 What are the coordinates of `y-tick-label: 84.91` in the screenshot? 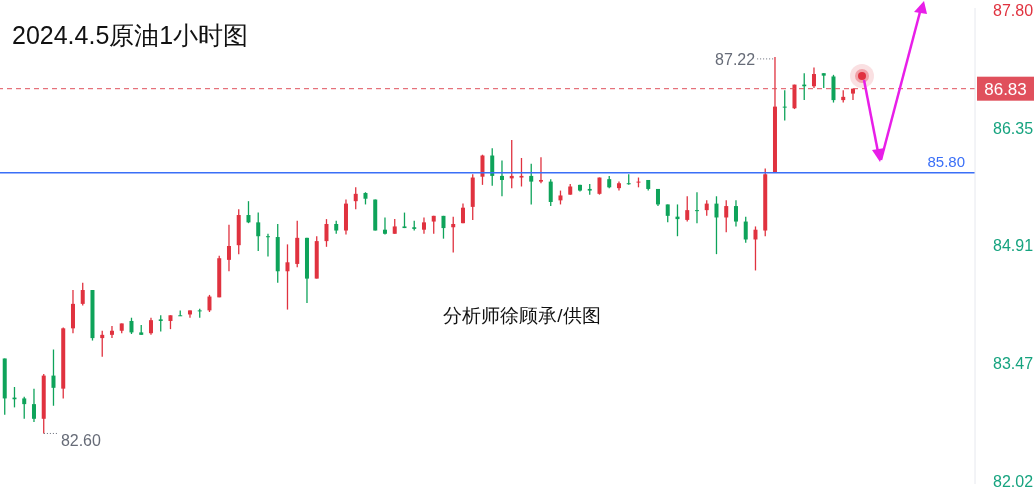 It's located at (1013, 246).